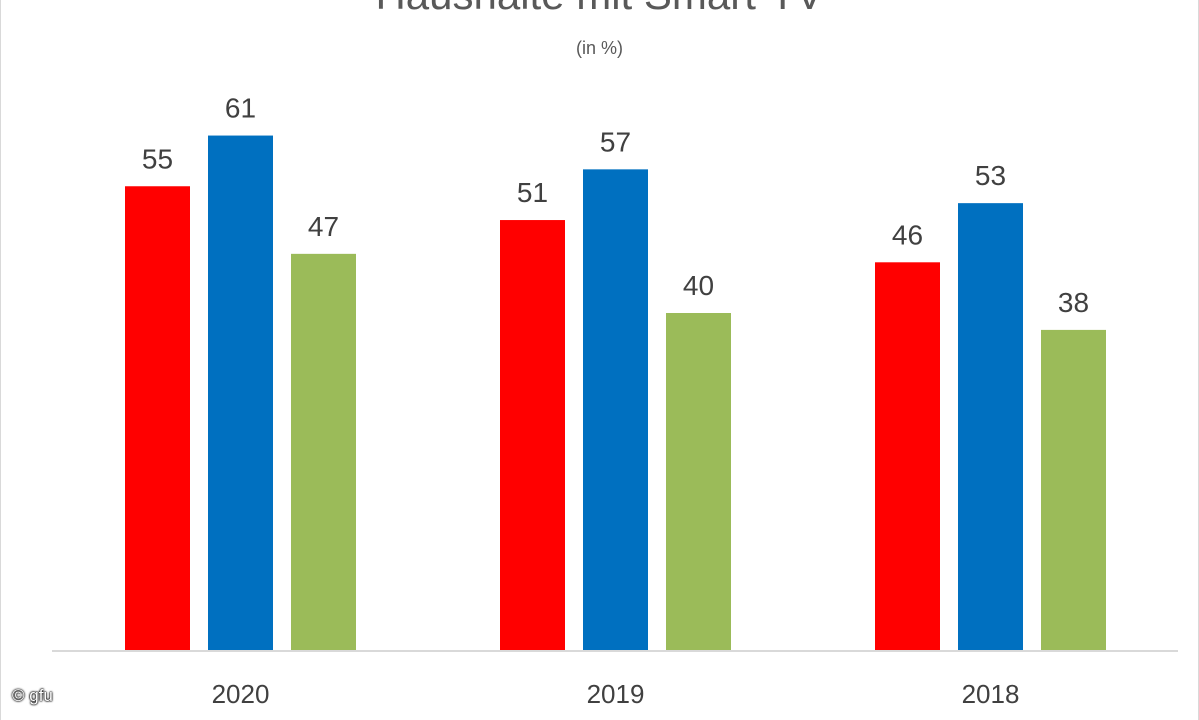  I want to click on chart-subtitle: (in %), so click(599, 48).